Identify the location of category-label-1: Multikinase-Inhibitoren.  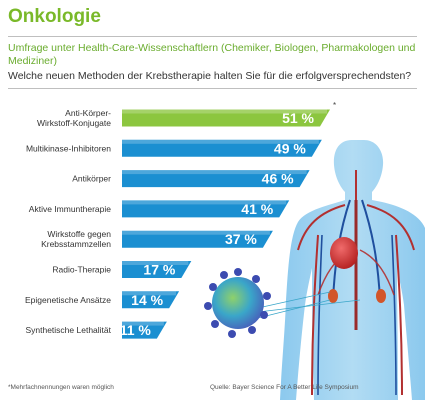
(68, 148).